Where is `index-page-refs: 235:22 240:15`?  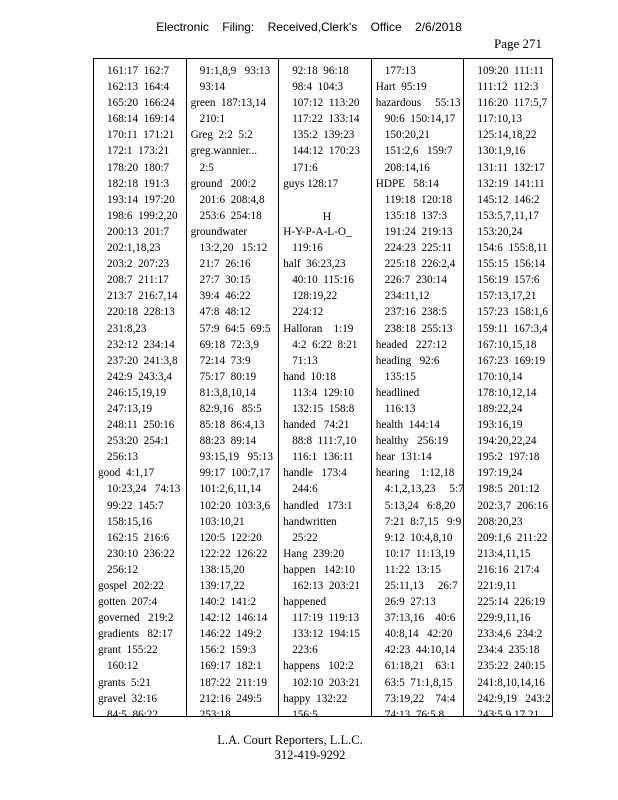 index-page-refs: 235:22 240:15 is located at coordinates (511, 666).